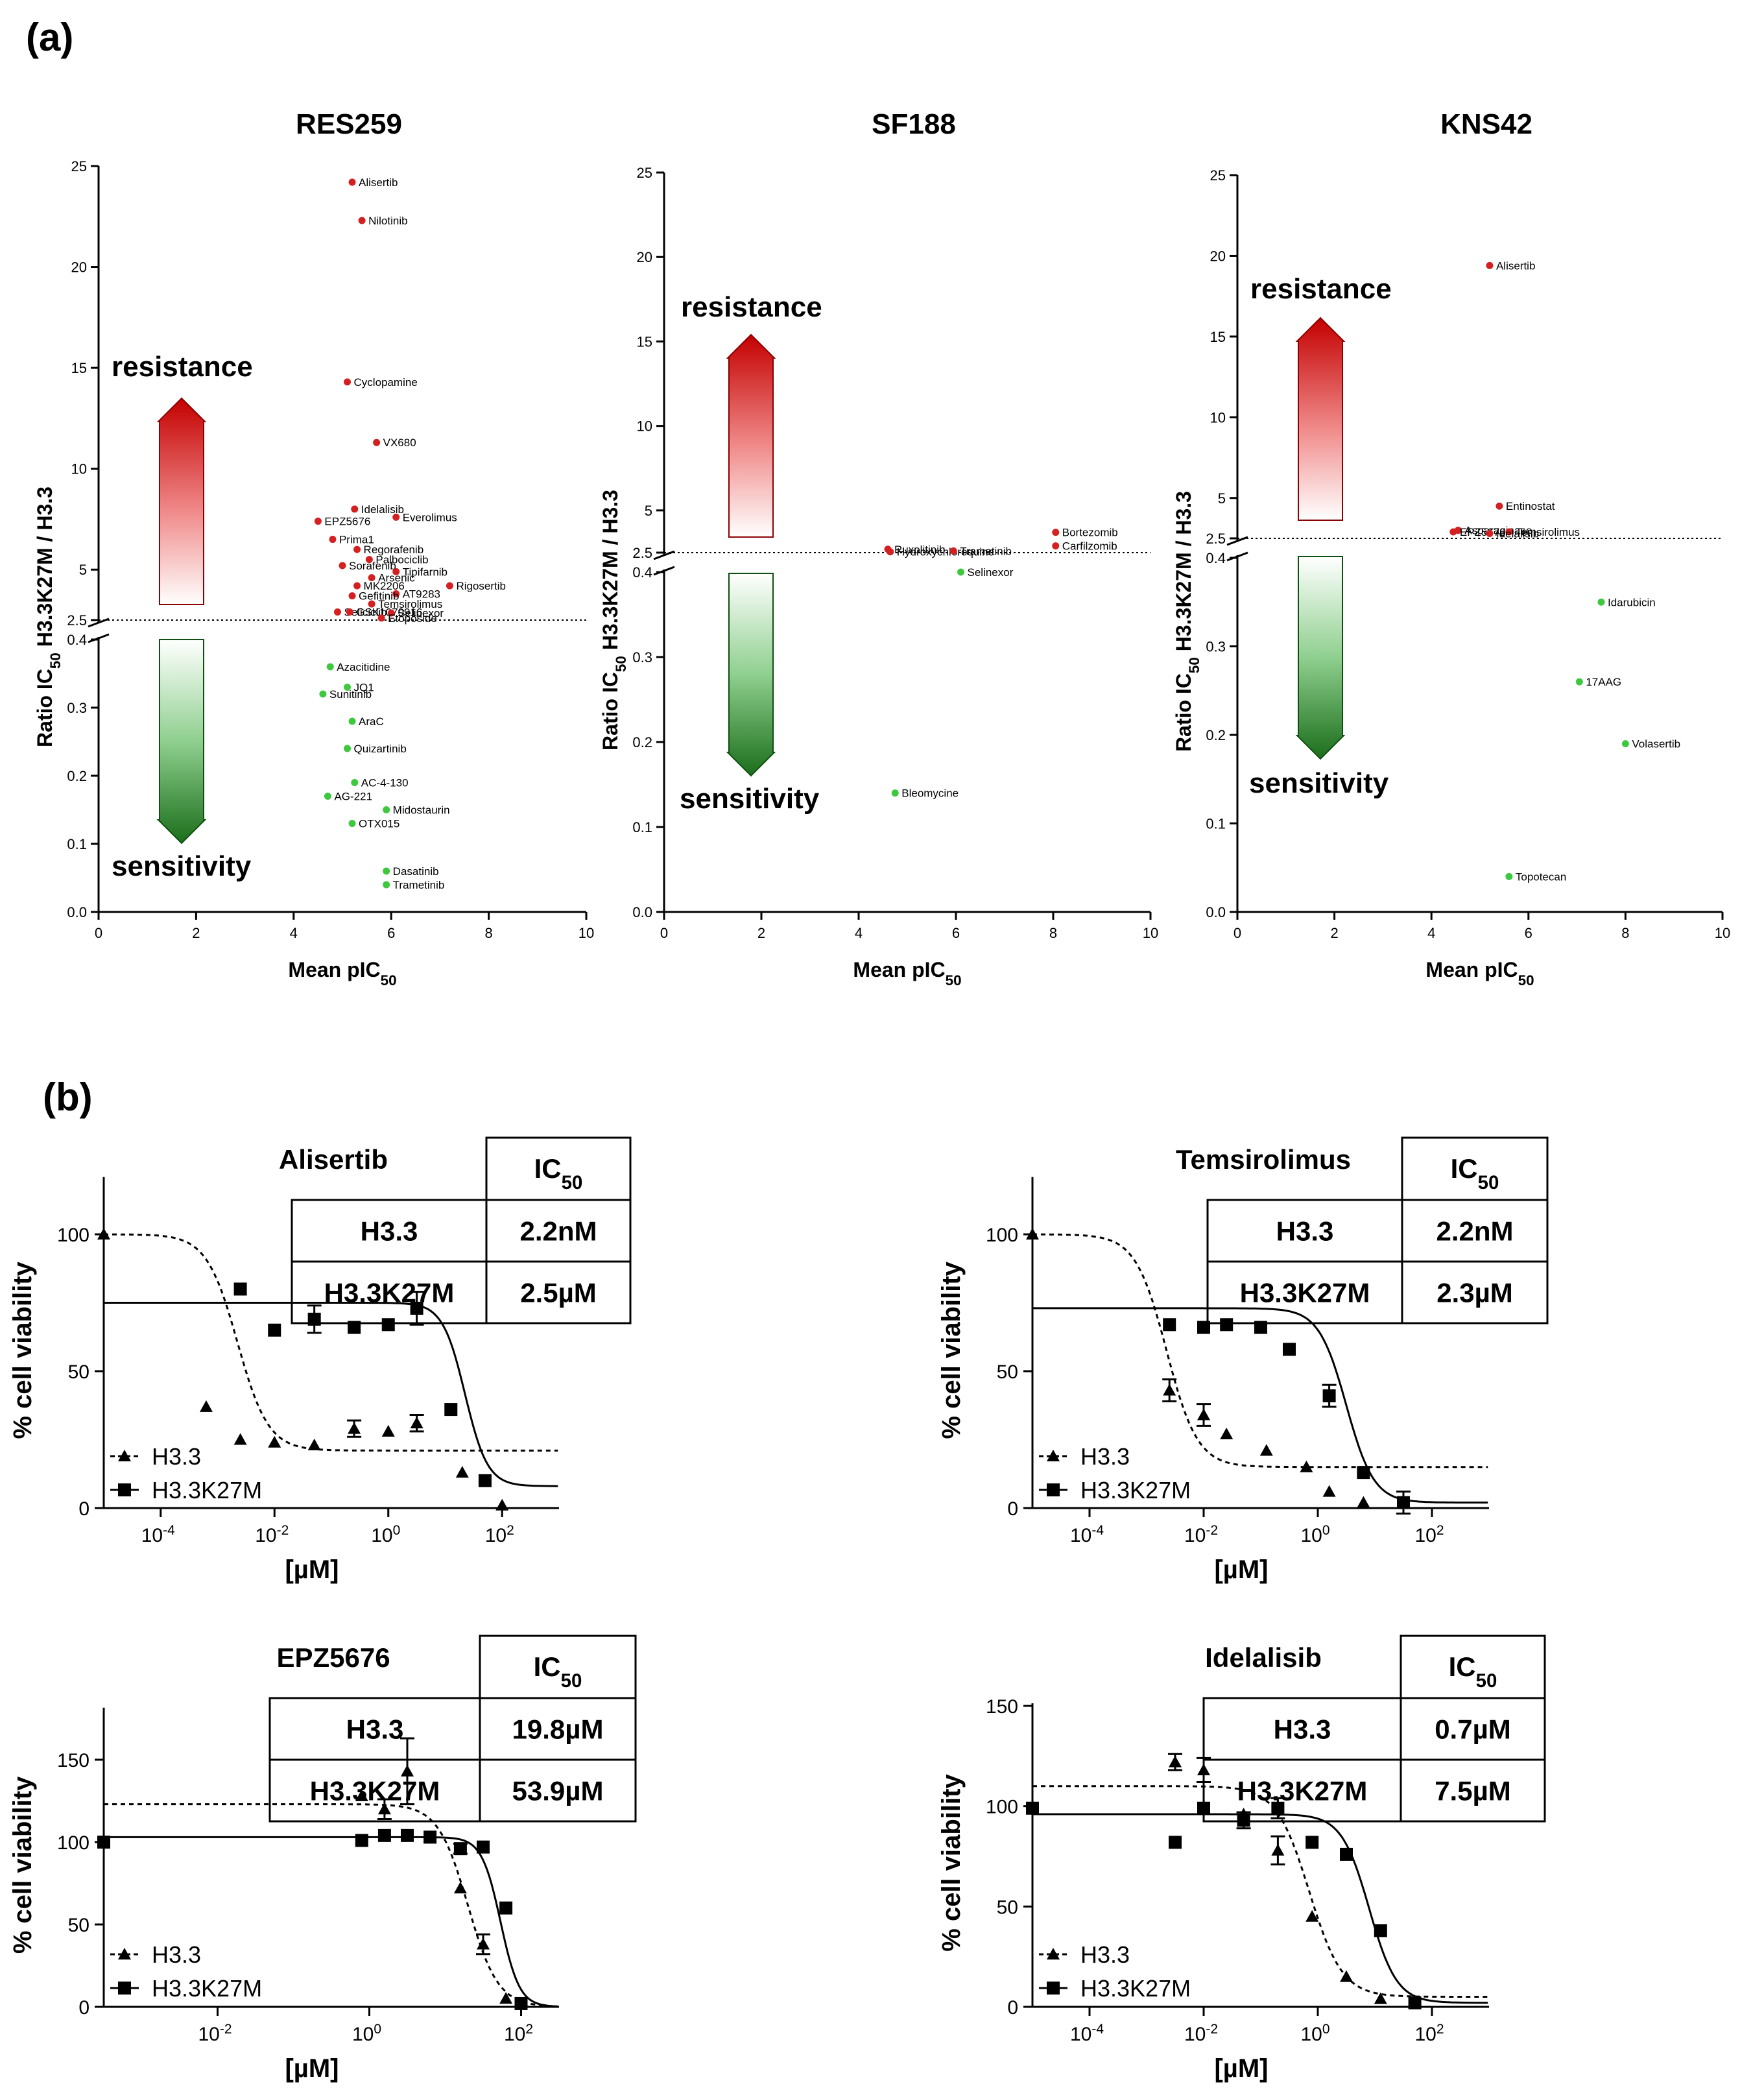 Image resolution: width=1764 pixels, height=2097 pixels. I want to click on ic50-value: 7.5µM, so click(1473, 1791).